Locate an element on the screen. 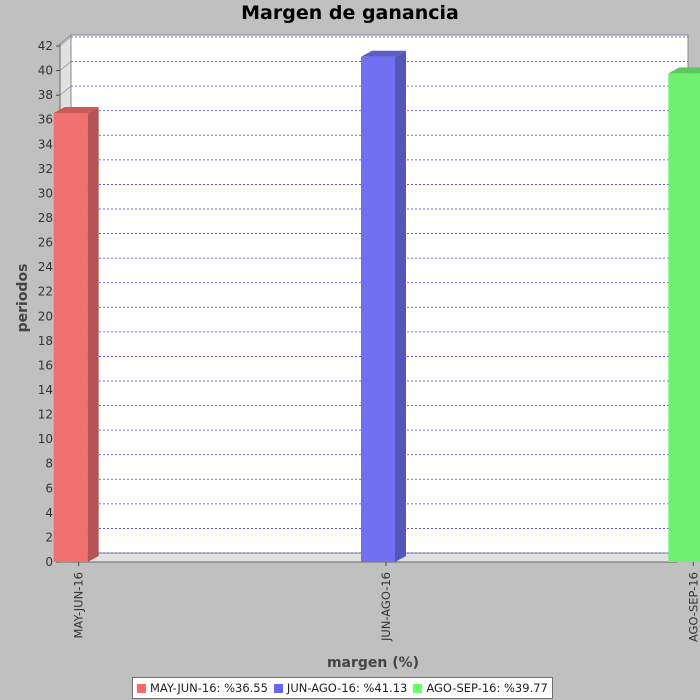 The width and height of the screenshot is (700, 700). y-tick-label: 24 is located at coordinates (45, 267).